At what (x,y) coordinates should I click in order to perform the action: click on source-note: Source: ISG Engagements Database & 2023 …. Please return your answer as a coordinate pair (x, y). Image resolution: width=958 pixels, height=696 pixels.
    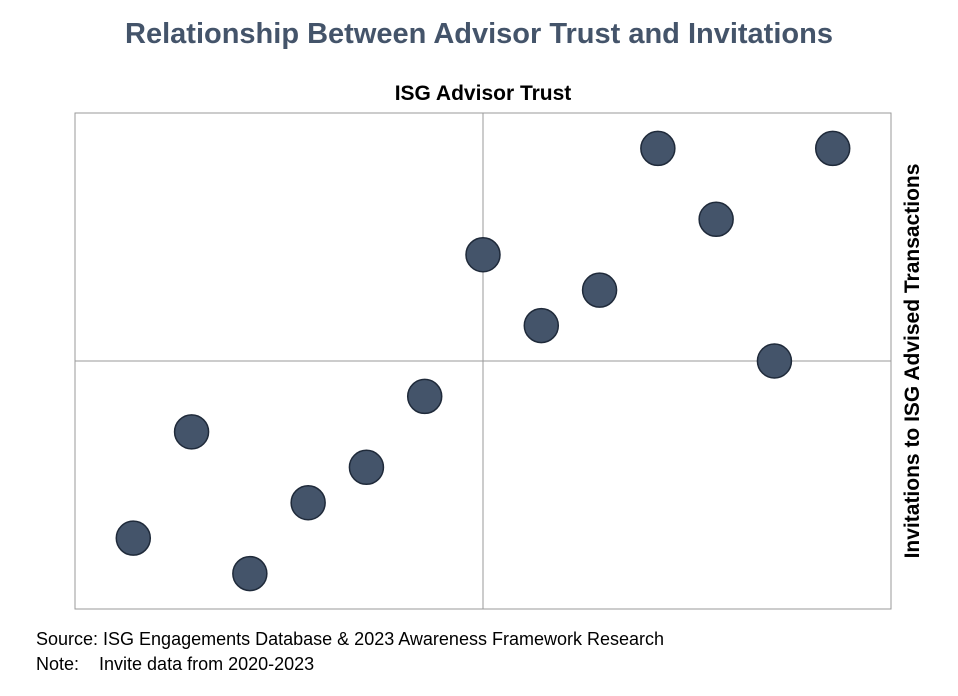
    Looking at the image, I should click on (350, 639).